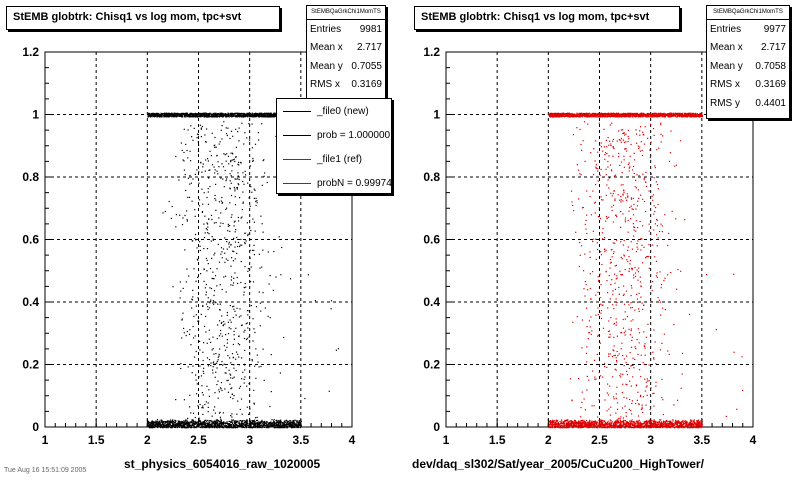  Describe the element at coordinates (249, 440) in the screenshot. I see `x-tick-label: 3` at that location.